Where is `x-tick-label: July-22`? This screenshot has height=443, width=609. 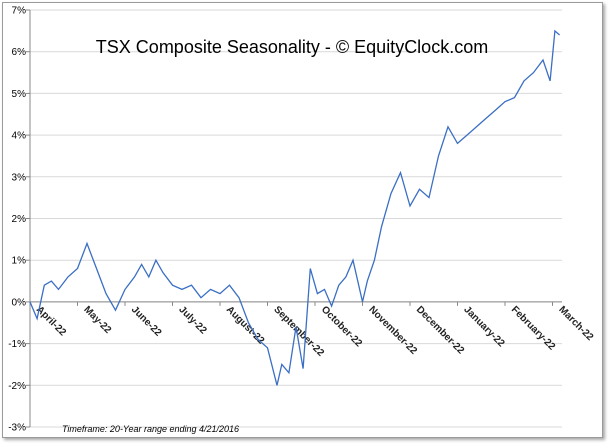
x-tick-label: July-22 is located at coordinates (192, 320).